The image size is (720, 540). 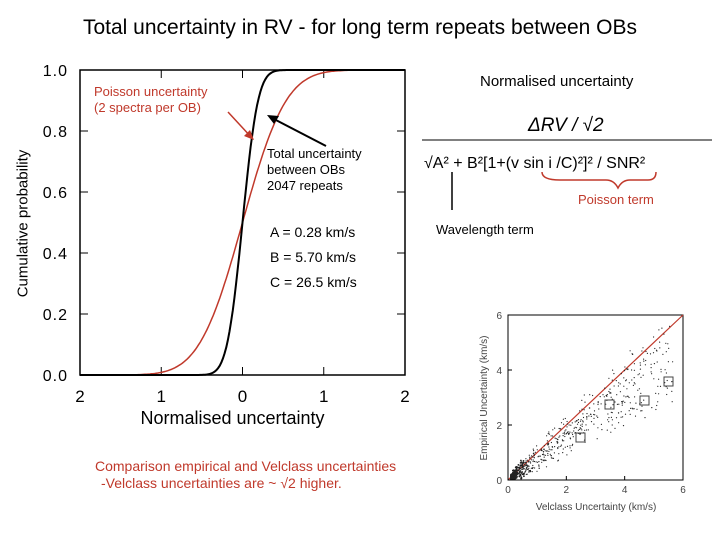 I want to click on inset-x-tick-label: 4, so click(x=625, y=490).